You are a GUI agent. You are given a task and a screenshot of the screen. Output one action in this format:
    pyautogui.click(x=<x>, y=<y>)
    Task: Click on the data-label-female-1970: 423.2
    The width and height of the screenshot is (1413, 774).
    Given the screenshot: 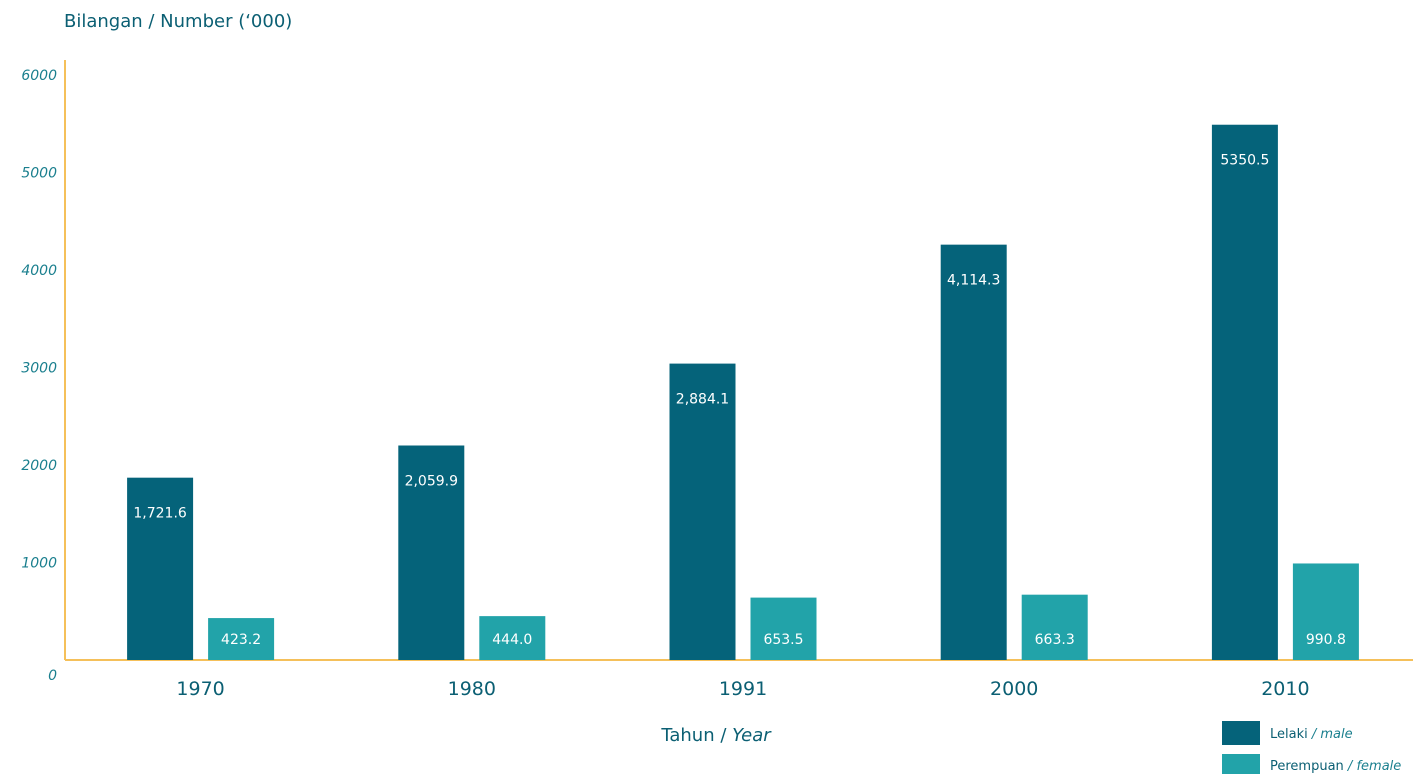 What is the action you would take?
    pyautogui.click(x=241, y=640)
    